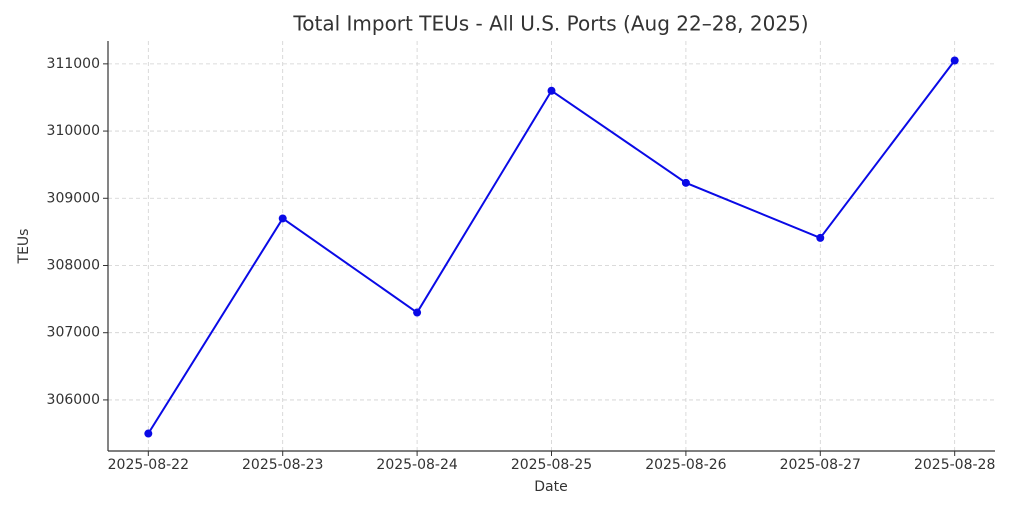  What do you see at coordinates (416, 465) in the screenshot?
I see `x-tick-label: 2025-08-24` at bounding box center [416, 465].